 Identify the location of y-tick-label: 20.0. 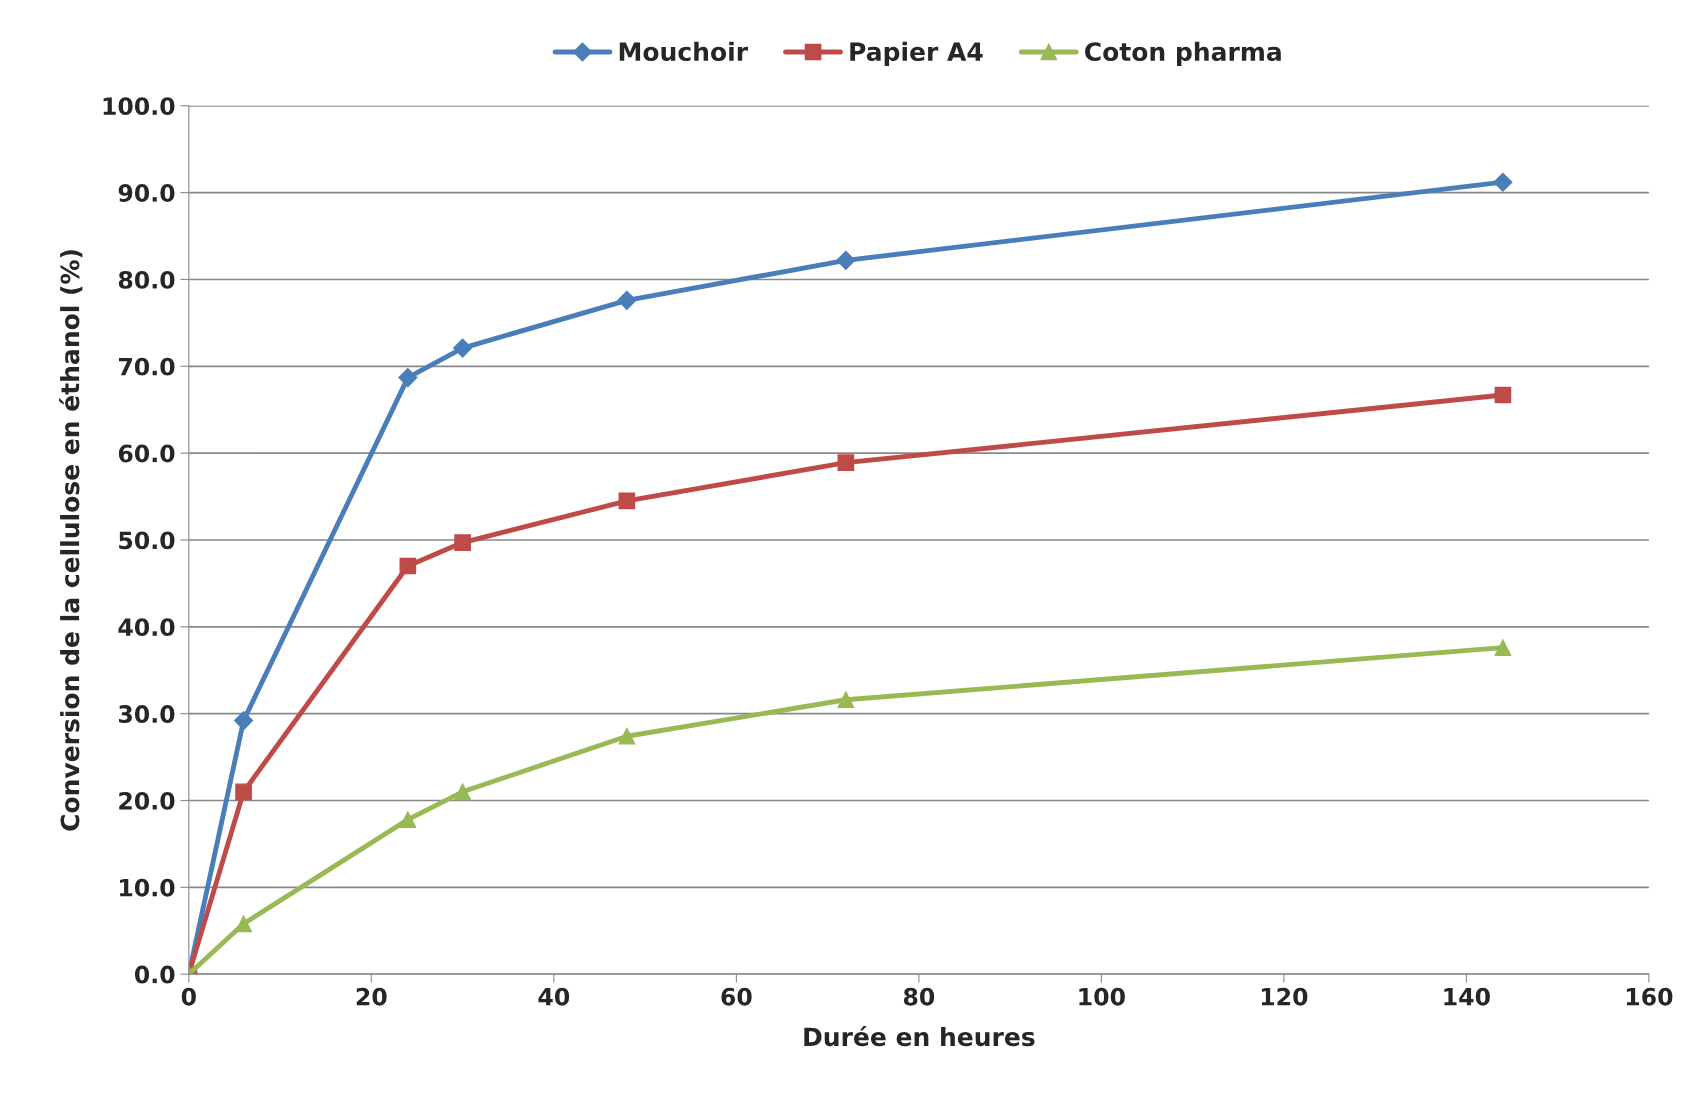
(147, 800).